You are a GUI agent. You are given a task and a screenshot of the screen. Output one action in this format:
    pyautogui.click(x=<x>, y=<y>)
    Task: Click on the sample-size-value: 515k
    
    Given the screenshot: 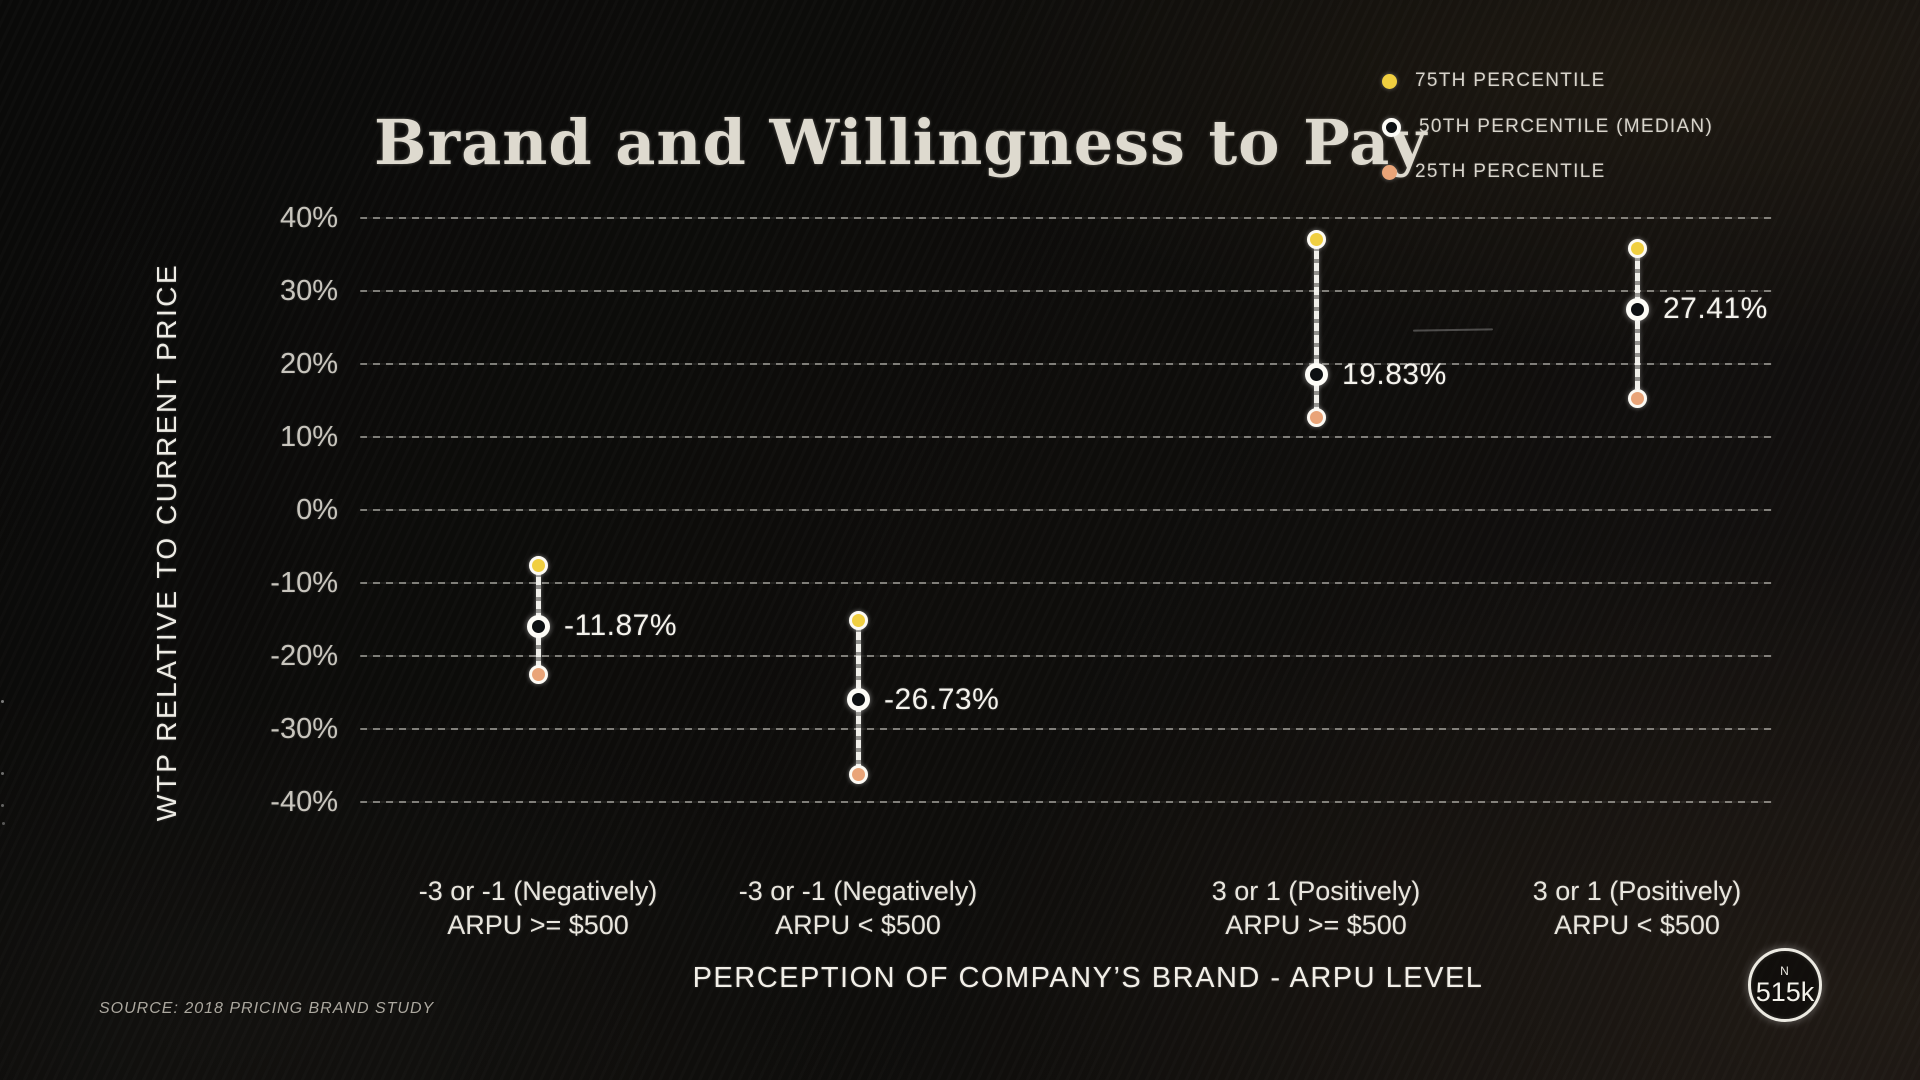 What is the action you would take?
    pyautogui.click(x=1785, y=991)
    